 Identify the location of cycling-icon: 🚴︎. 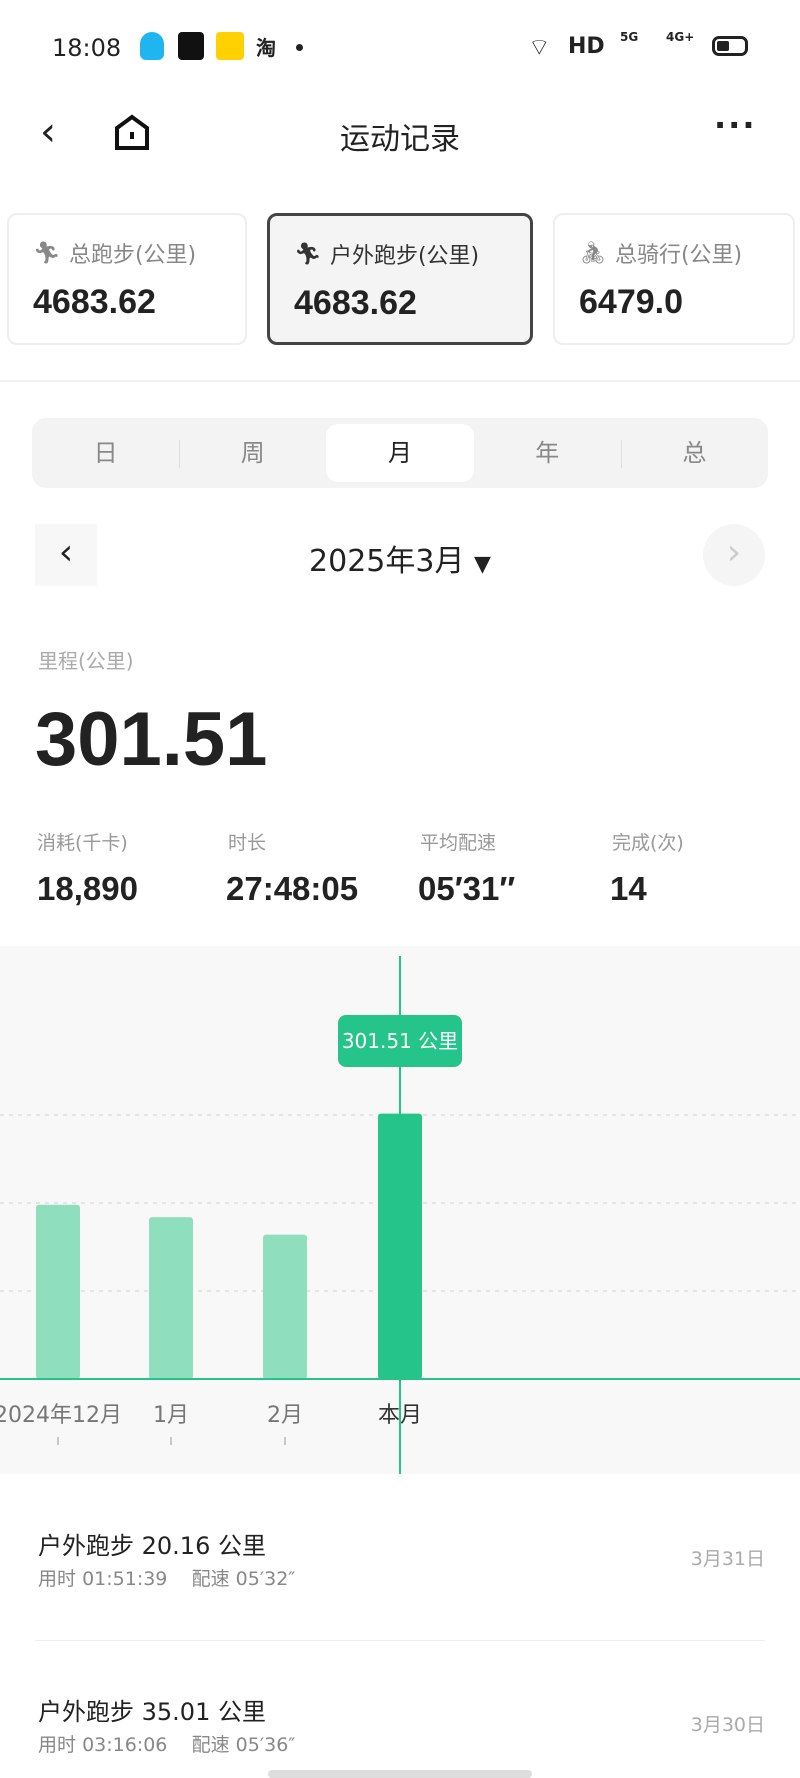
(593, 253).